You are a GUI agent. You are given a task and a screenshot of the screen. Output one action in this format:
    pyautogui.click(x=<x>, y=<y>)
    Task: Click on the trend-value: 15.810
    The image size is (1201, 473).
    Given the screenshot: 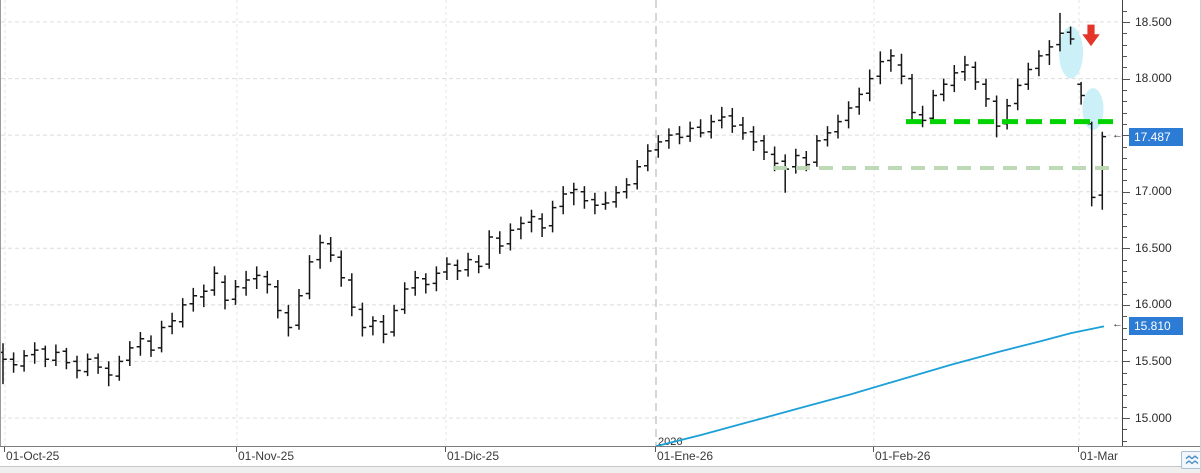 What is the action you would take?
    pyautogui.click(x=1152, y=326)
    